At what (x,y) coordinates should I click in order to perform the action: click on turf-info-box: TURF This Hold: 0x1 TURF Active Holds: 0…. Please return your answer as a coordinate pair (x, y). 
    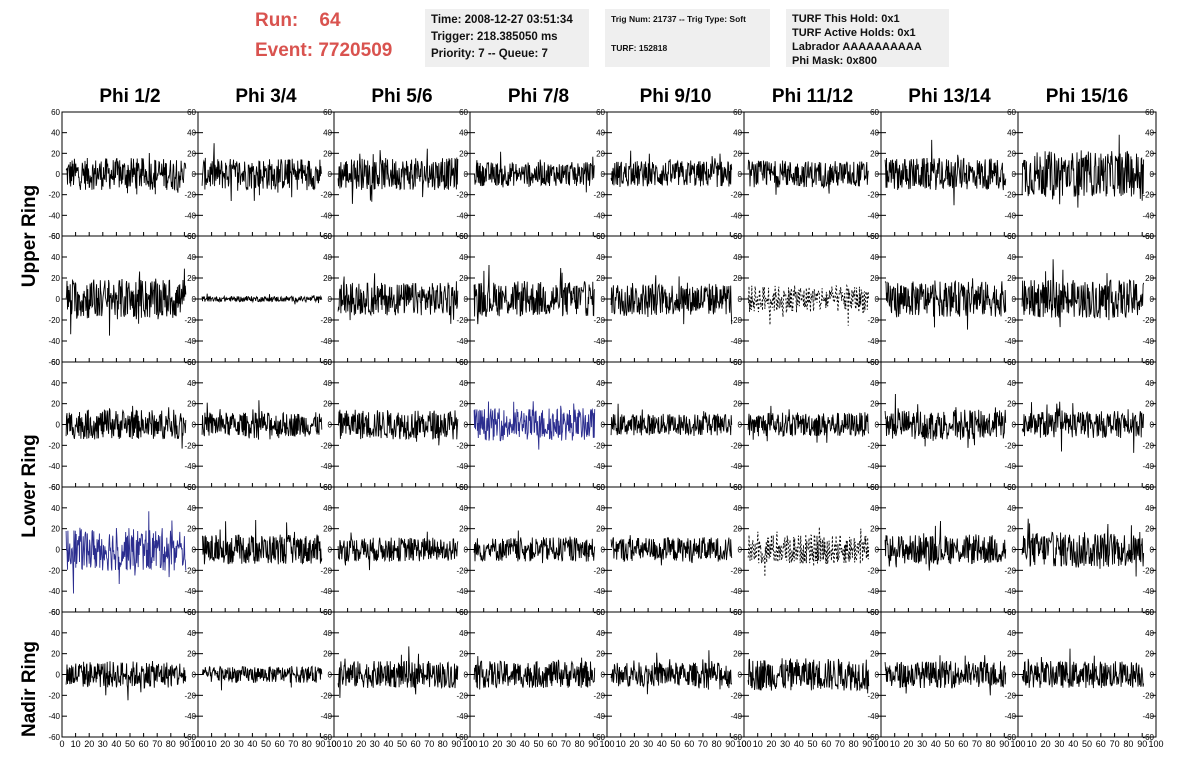
    Looking at the image, I should click on (867, 38).